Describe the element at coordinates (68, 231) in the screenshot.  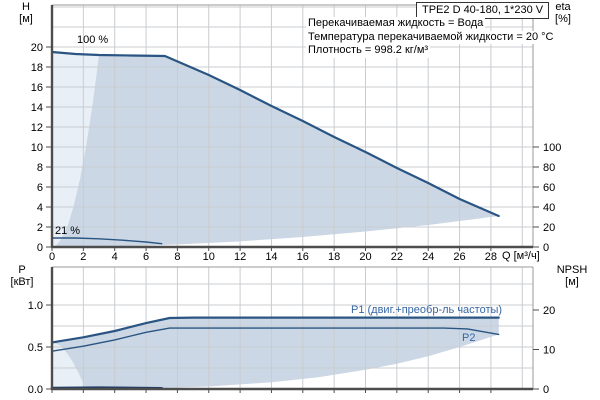
I see `label-speed-21: 21 %` at that location.